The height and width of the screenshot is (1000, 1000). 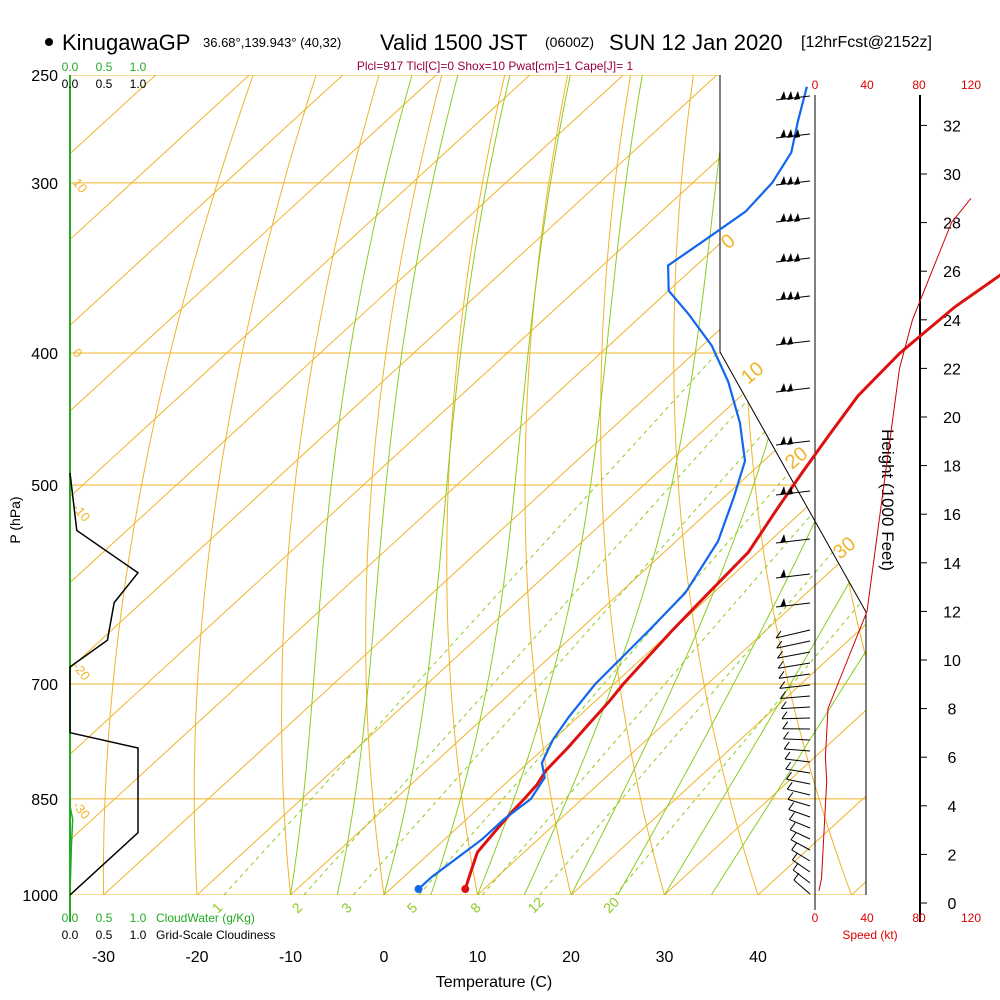 I want to click on isotherm-line, so click(x=126, y=485).